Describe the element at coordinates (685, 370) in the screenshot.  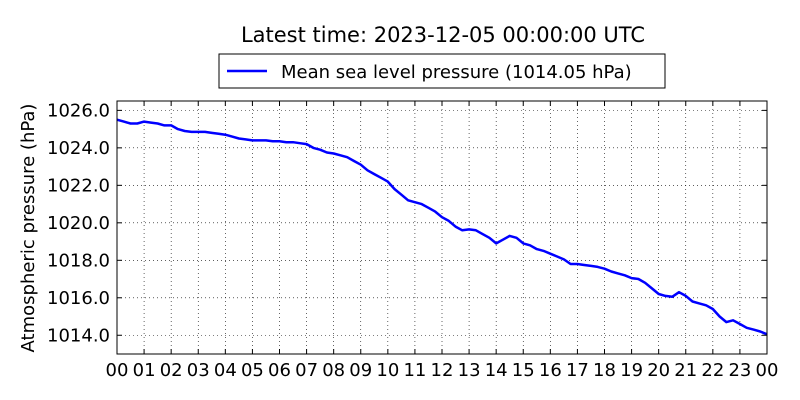
I see `x-tick-label: 21` at that location.